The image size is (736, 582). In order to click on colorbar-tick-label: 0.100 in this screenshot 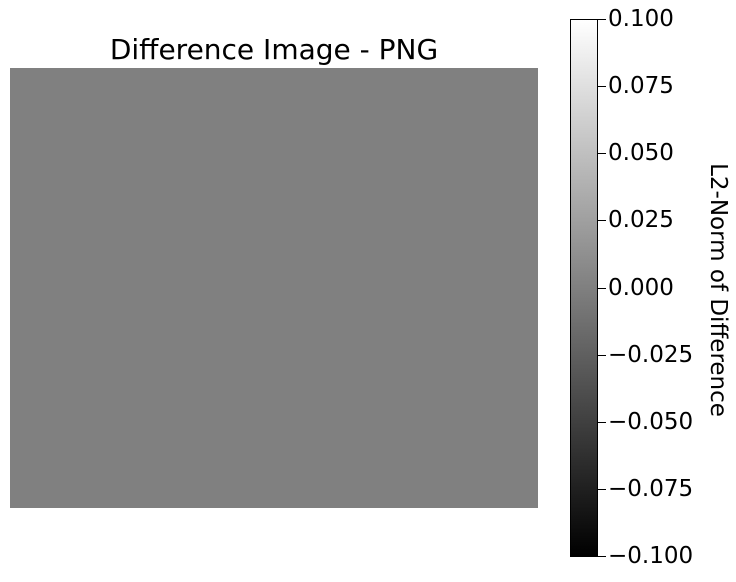, I will do `click(641, 19)`.